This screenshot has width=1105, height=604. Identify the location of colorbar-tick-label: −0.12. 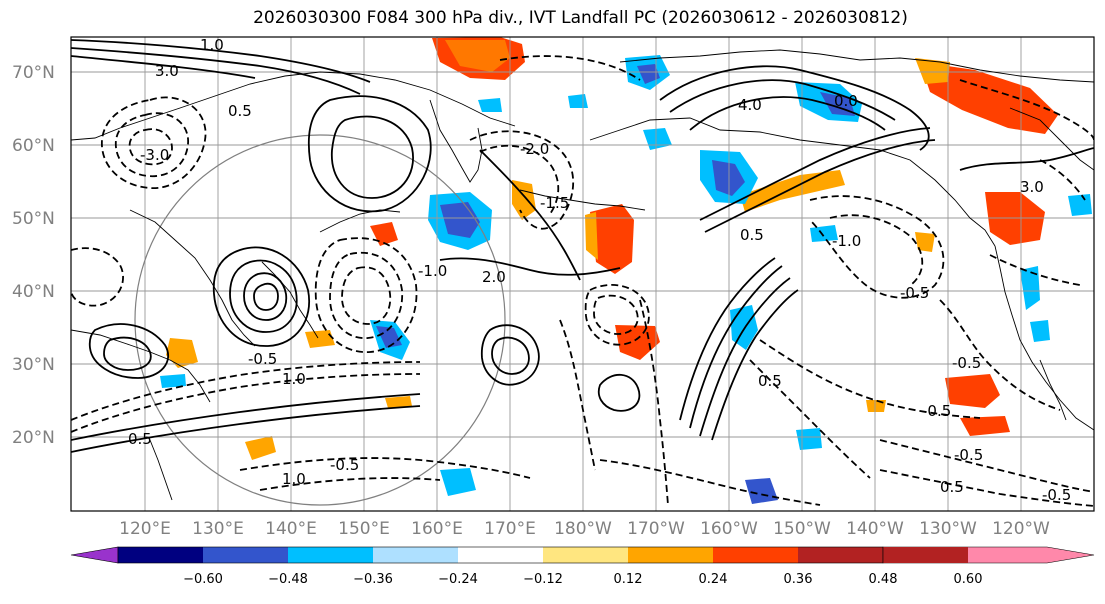
(543, 579).